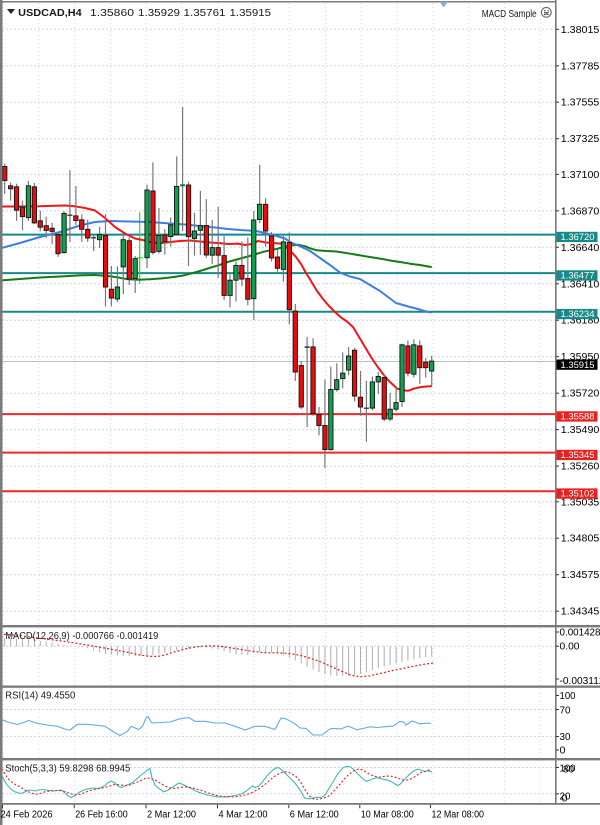  I want to click on svg-text: 70, so click(565, 711).